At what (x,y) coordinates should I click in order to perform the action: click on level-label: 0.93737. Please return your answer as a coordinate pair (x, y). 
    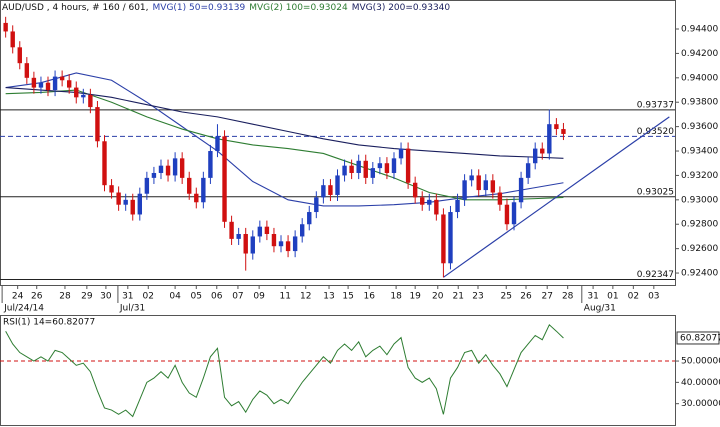
    Looking at the image, I should click on (655, 105).